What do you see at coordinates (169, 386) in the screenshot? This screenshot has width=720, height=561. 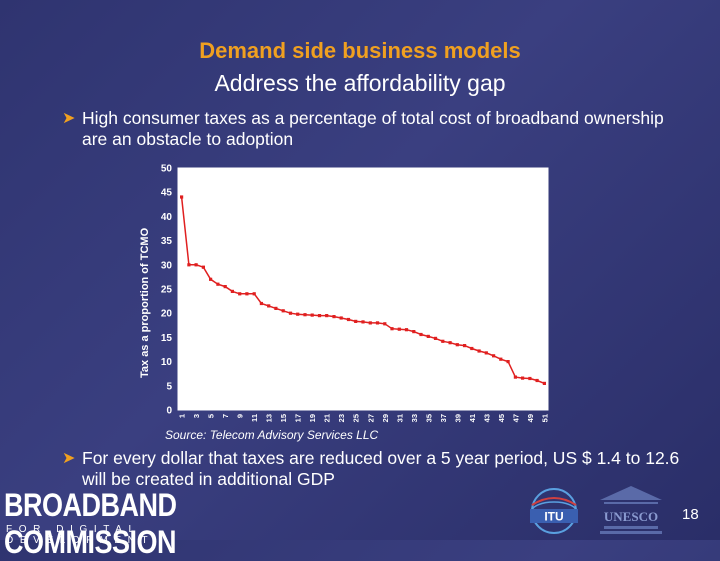 I see `y-tick-label: 5` at bounding box center [169, 386].